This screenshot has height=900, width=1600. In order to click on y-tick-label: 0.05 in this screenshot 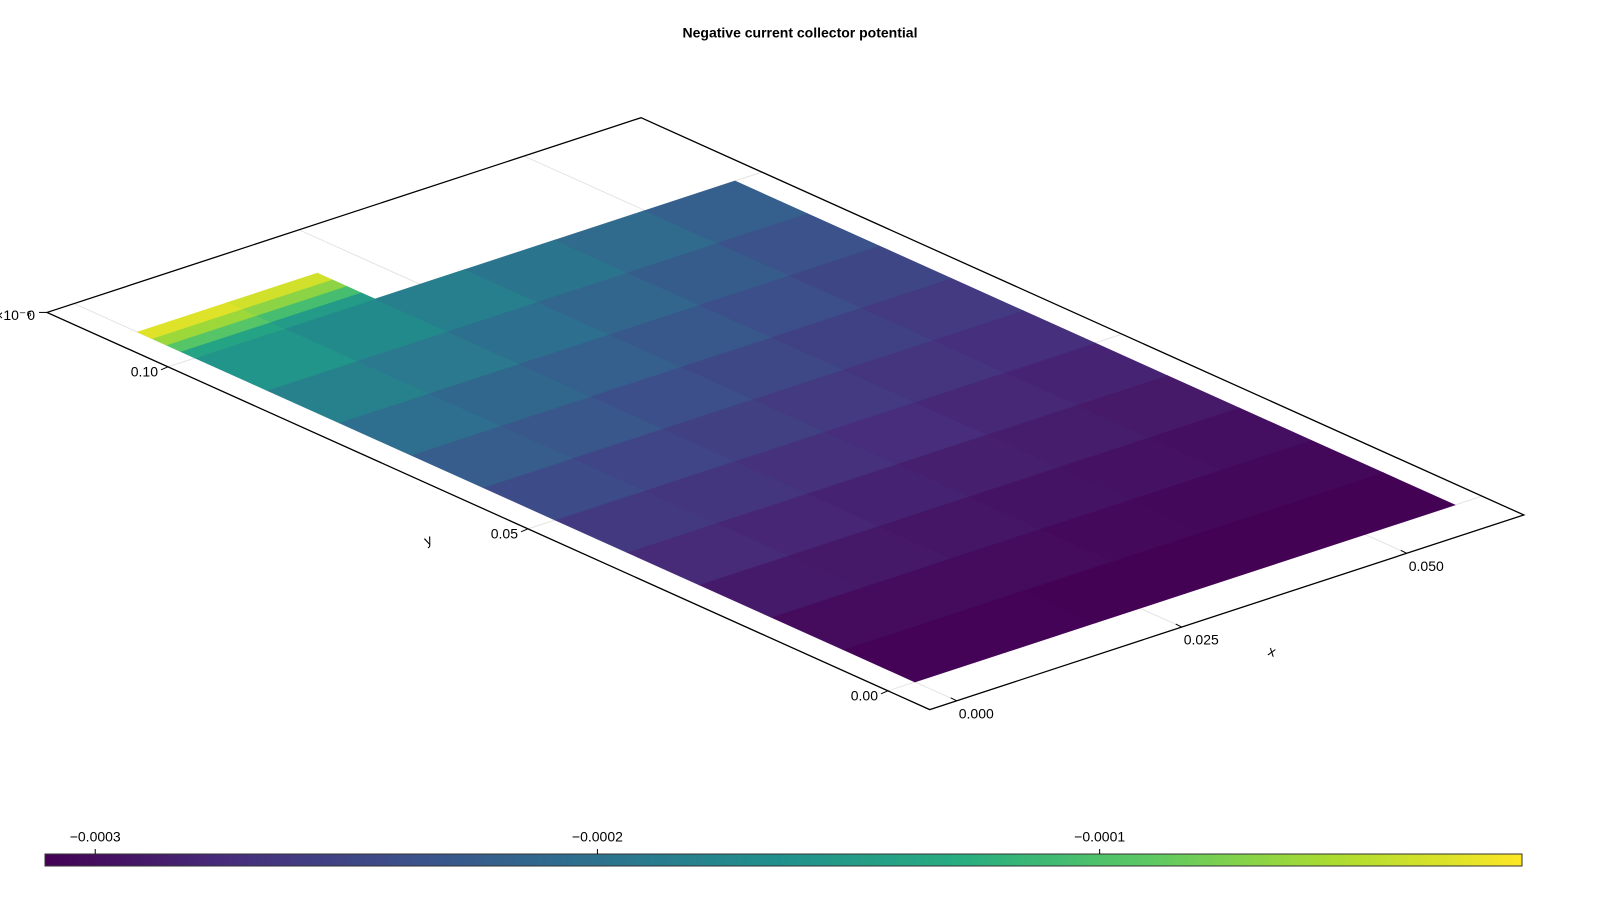, I will do `click(504, 534)`.